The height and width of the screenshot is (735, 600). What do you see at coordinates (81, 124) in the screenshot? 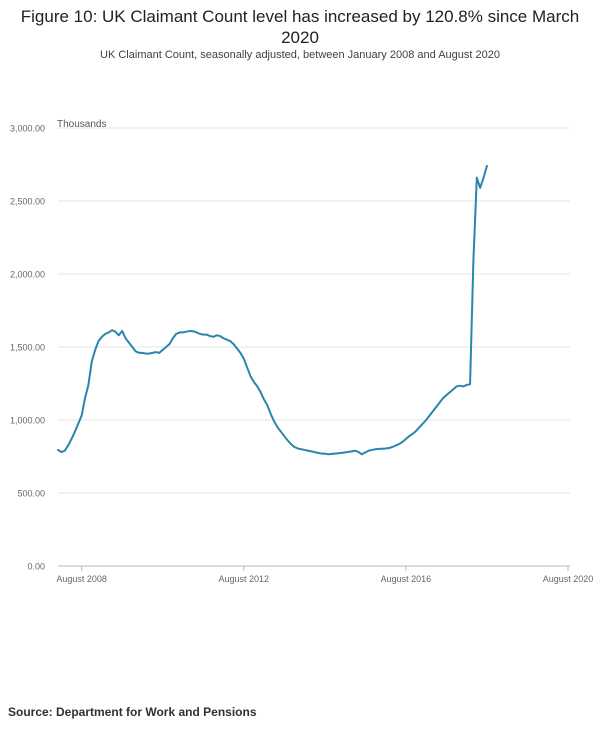
I see `y-axis-label: Thousands` at bounding box center [81, 124].